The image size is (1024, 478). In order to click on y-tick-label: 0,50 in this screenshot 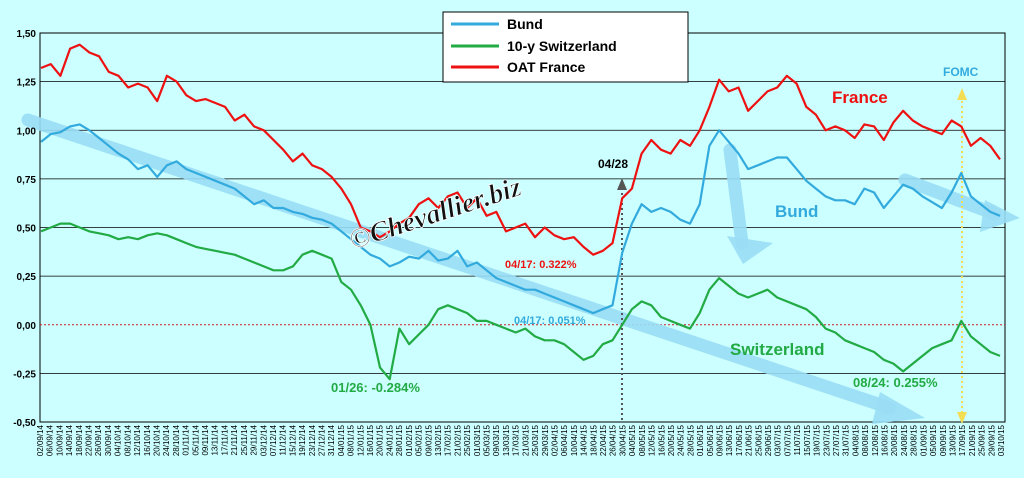, I will do `click(27, 229)`.